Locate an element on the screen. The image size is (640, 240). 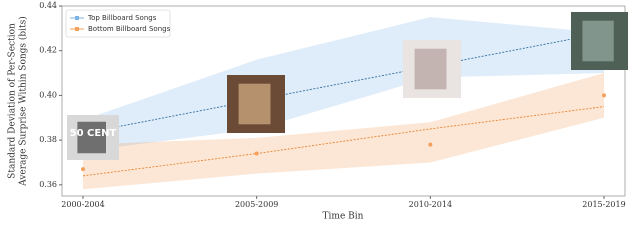
y-tick-label: 0.40 is located at coordinates (48, 94).